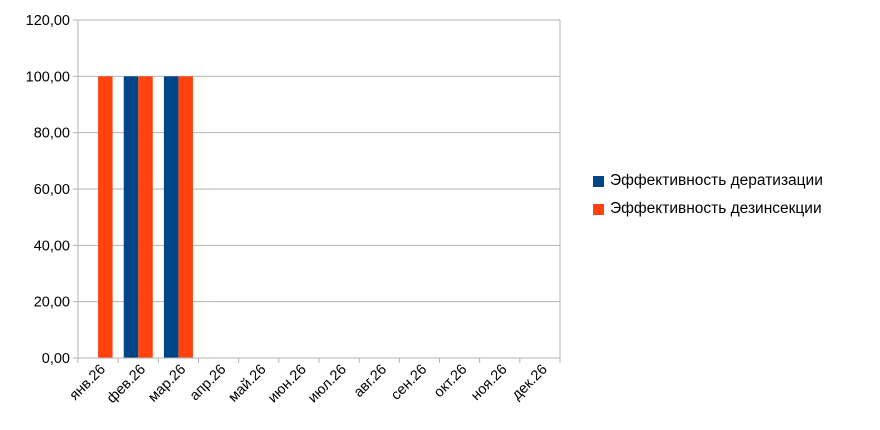 This screenshot has height=430, width=880. Describe the element at coordinates (530, 383) in the screenshot. I see `x-tick-label: дек.26` at that location.